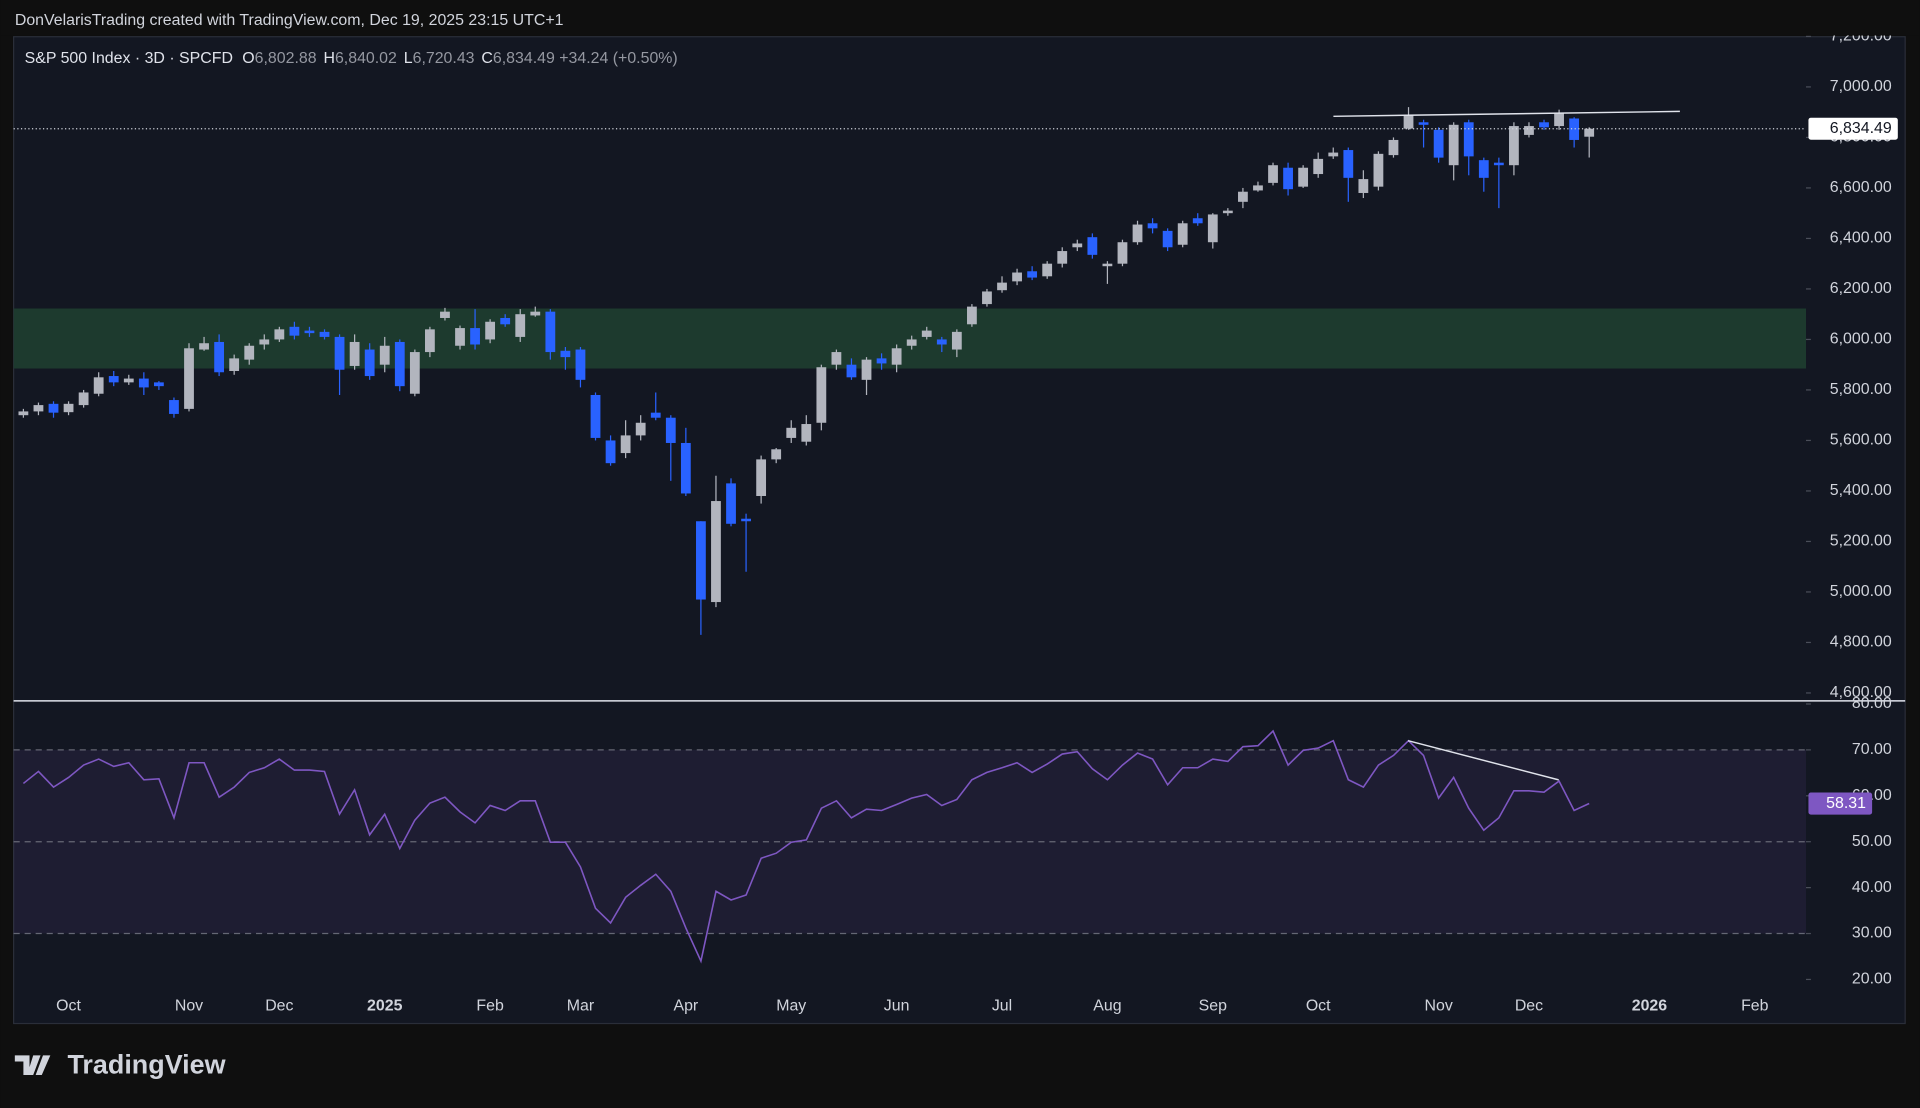 The width and height of the screenshot is (1920, 1108). Describe the element at coordinates (146, 1064) in the screenshot. I see `brand: TradingView` at that location.